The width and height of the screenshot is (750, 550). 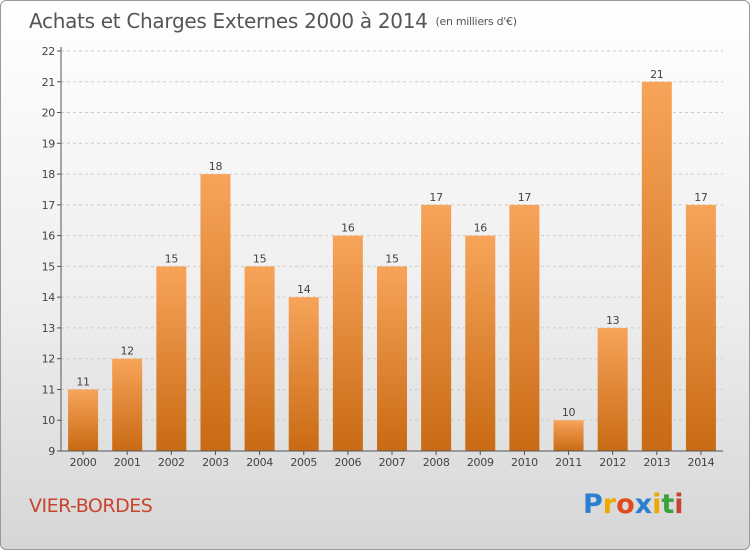 What do you see at coordinates (436, 197) in the screenshot?
I see `value-label-2008: 17` at bounding box center [436, 197].